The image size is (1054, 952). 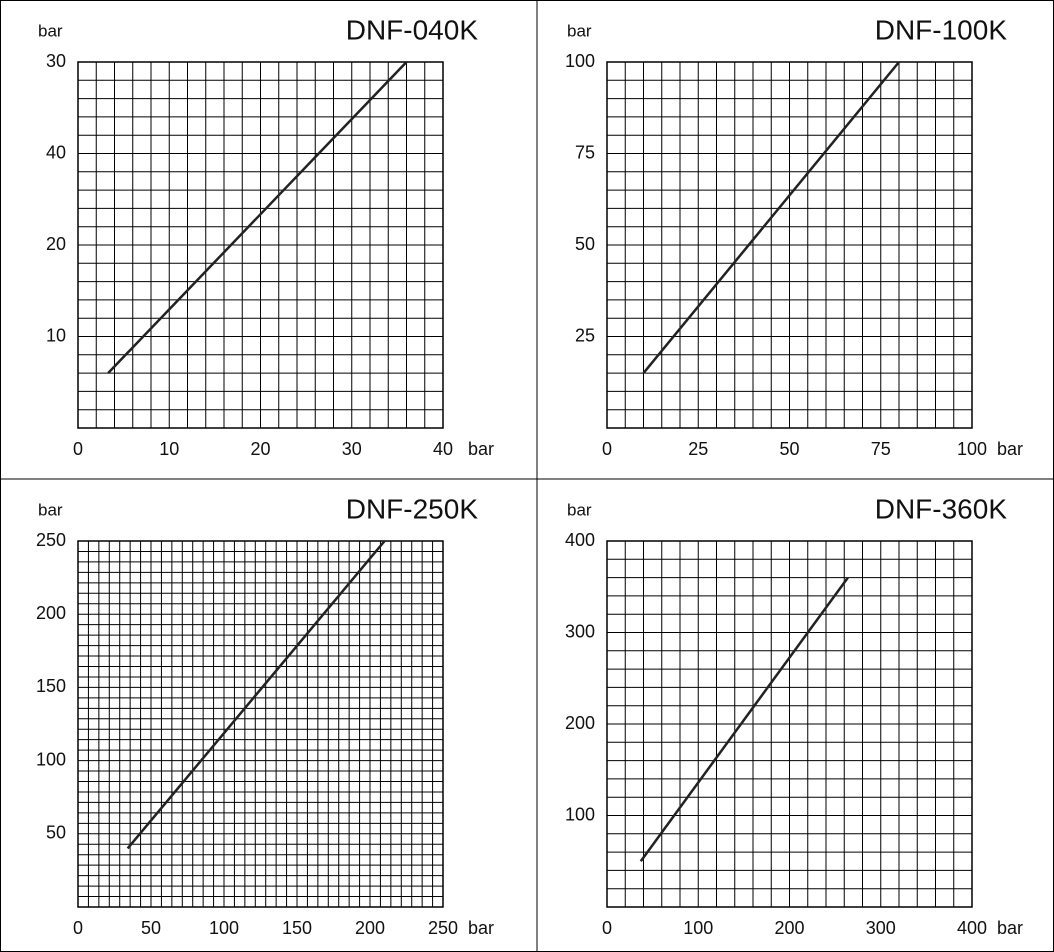 I want to click on x-tick-label: 30, so click(x=352, y=449).